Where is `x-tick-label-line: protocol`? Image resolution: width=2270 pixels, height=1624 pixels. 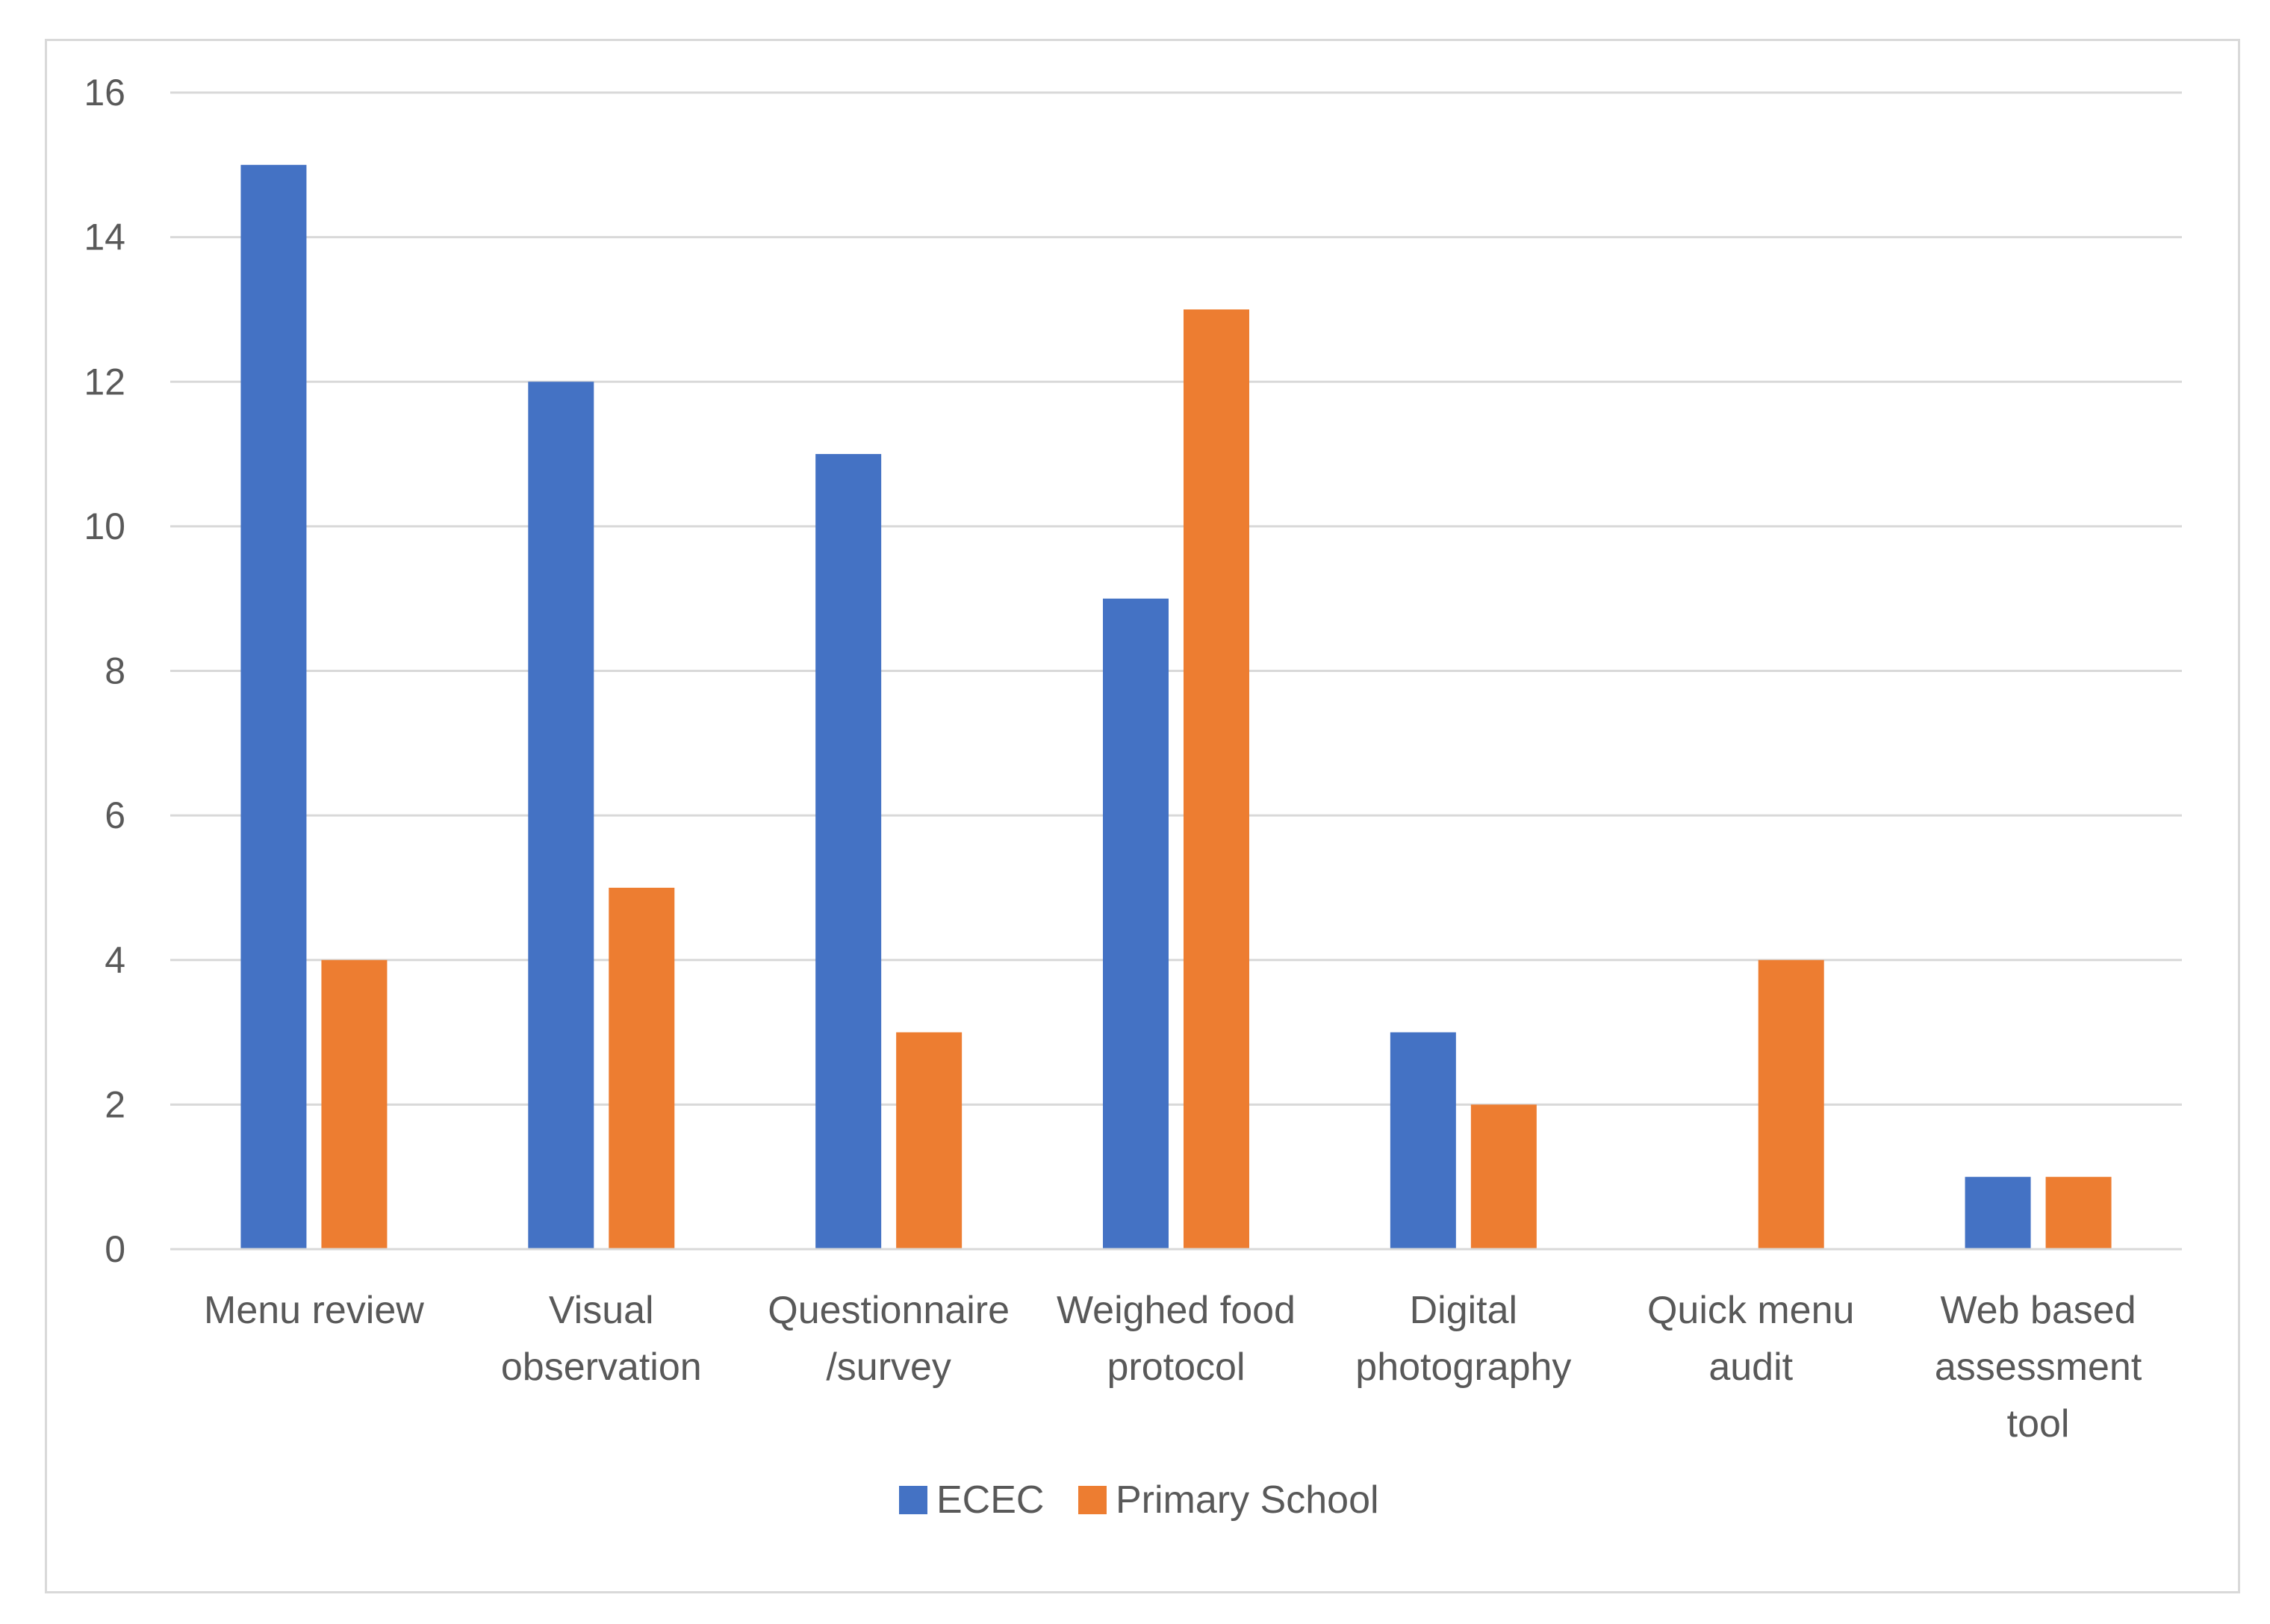 x-tick-label-line: protocol is located at coordinates (1176, 1367).